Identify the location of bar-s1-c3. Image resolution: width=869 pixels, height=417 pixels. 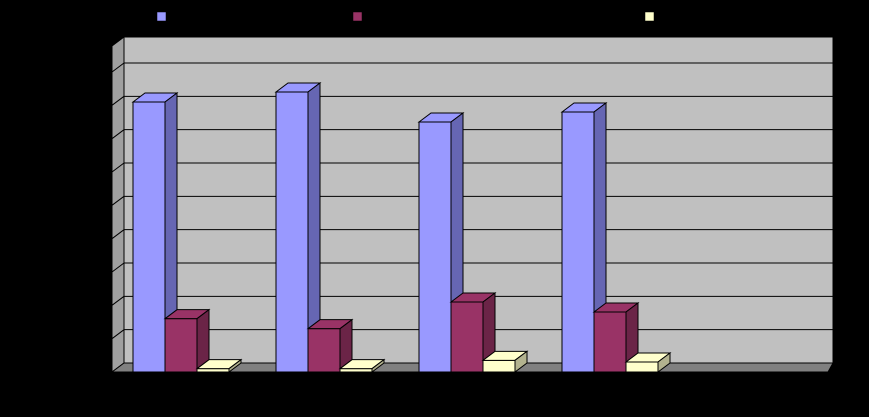
(441, 242).